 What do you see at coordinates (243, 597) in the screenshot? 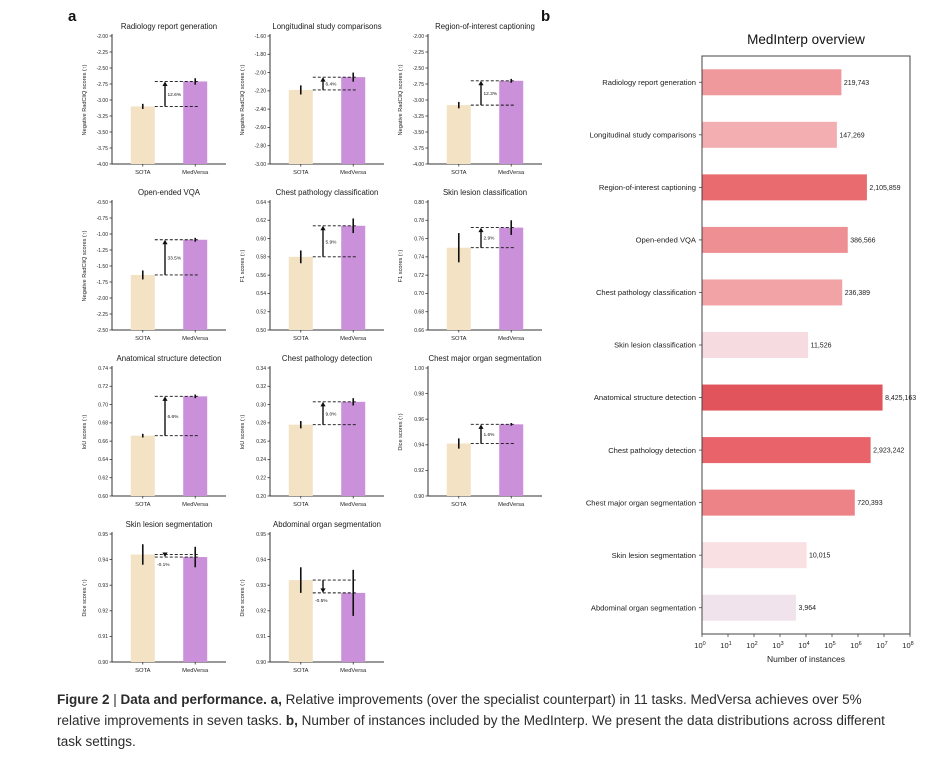
I see `y-axis-label: Dice scores (↑)` at bounding box center [243, 597].